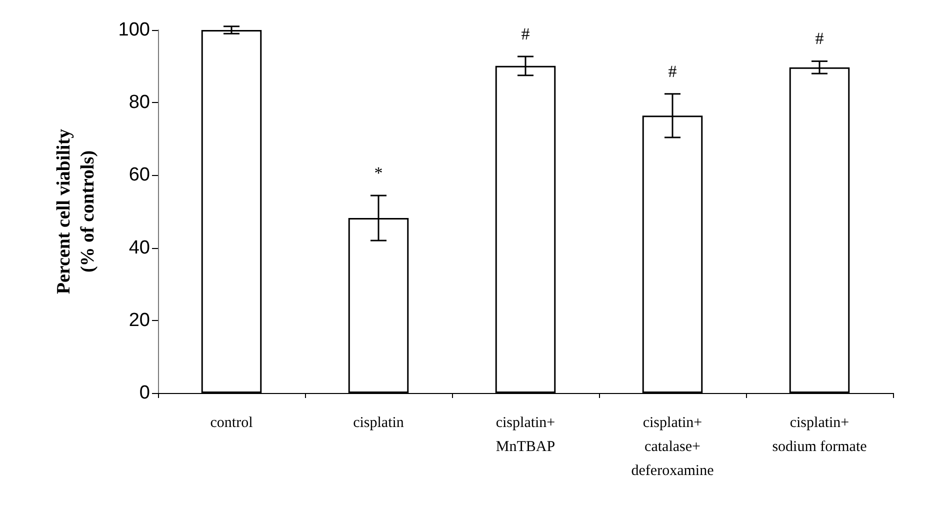 The height and width of the screenshot is (518, 925). I want to click on y-tick-label: 0, so click(144, 393).